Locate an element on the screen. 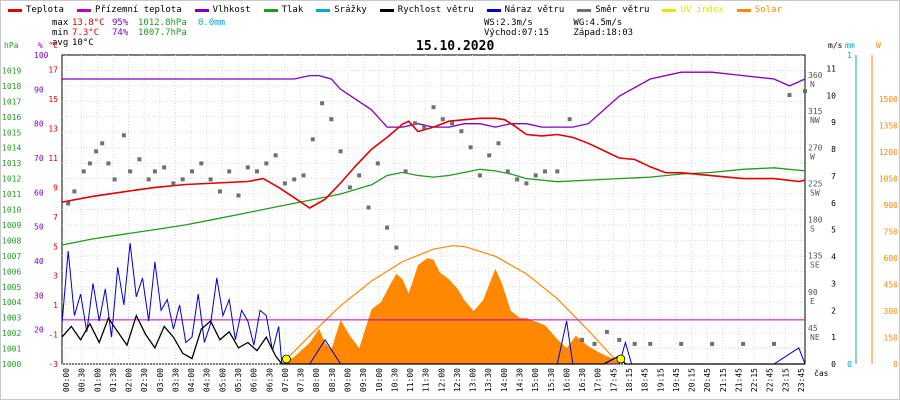 The height and width of the screenshot is (400, 900). stats-max-temp: 13.8°C is located at coordinates (88, 23).